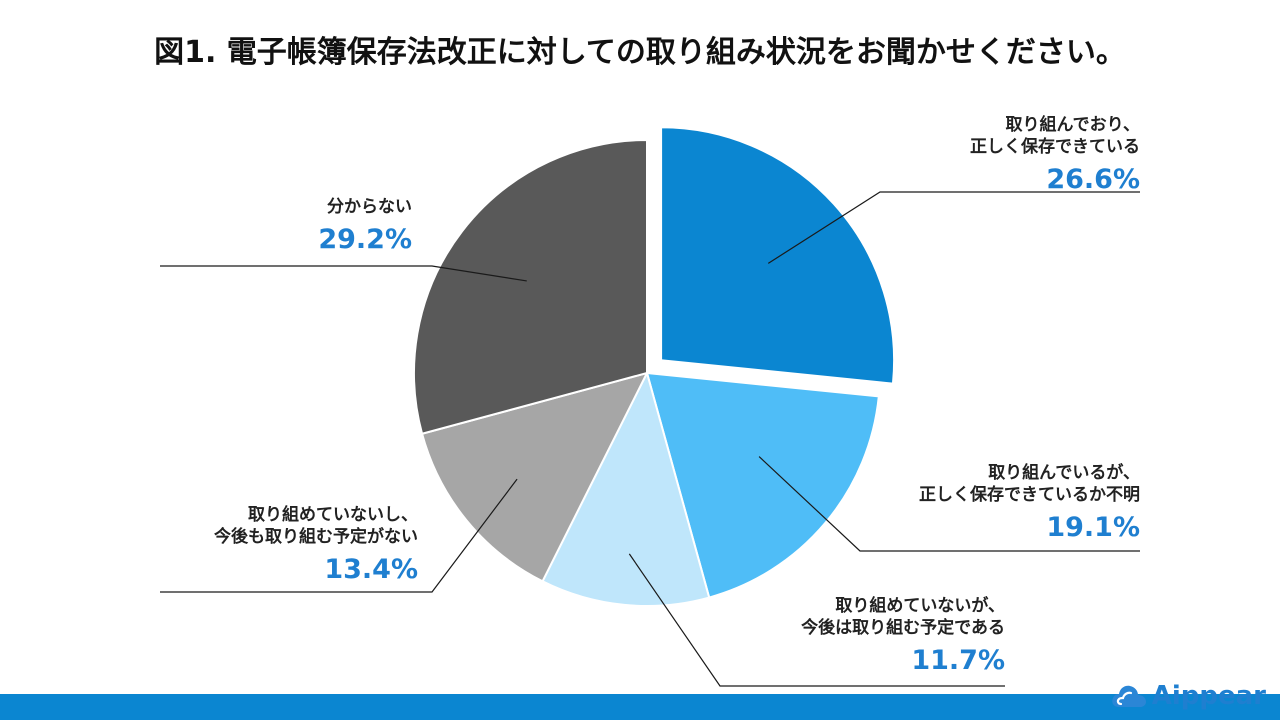 This screenshot has width=1280, height=720. I want to click on brand-logo: Aippear, so click(1188, 696).